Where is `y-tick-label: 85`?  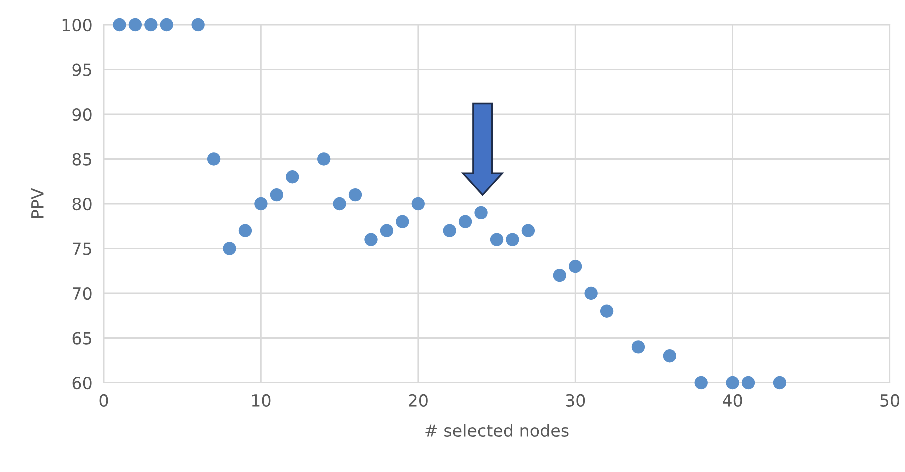 y-tick-label: 85 is located at coordinates (82, 159).